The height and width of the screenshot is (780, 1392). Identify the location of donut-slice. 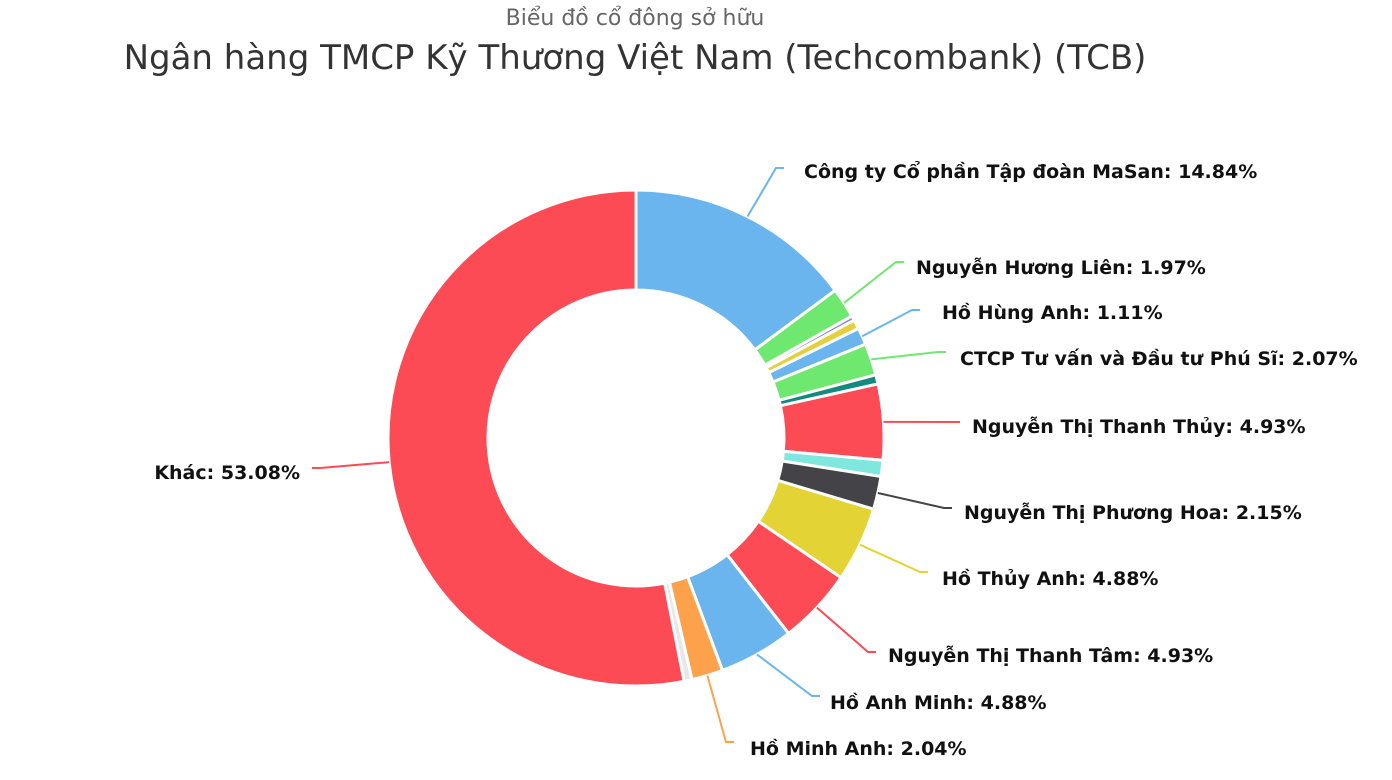
(536, 438).